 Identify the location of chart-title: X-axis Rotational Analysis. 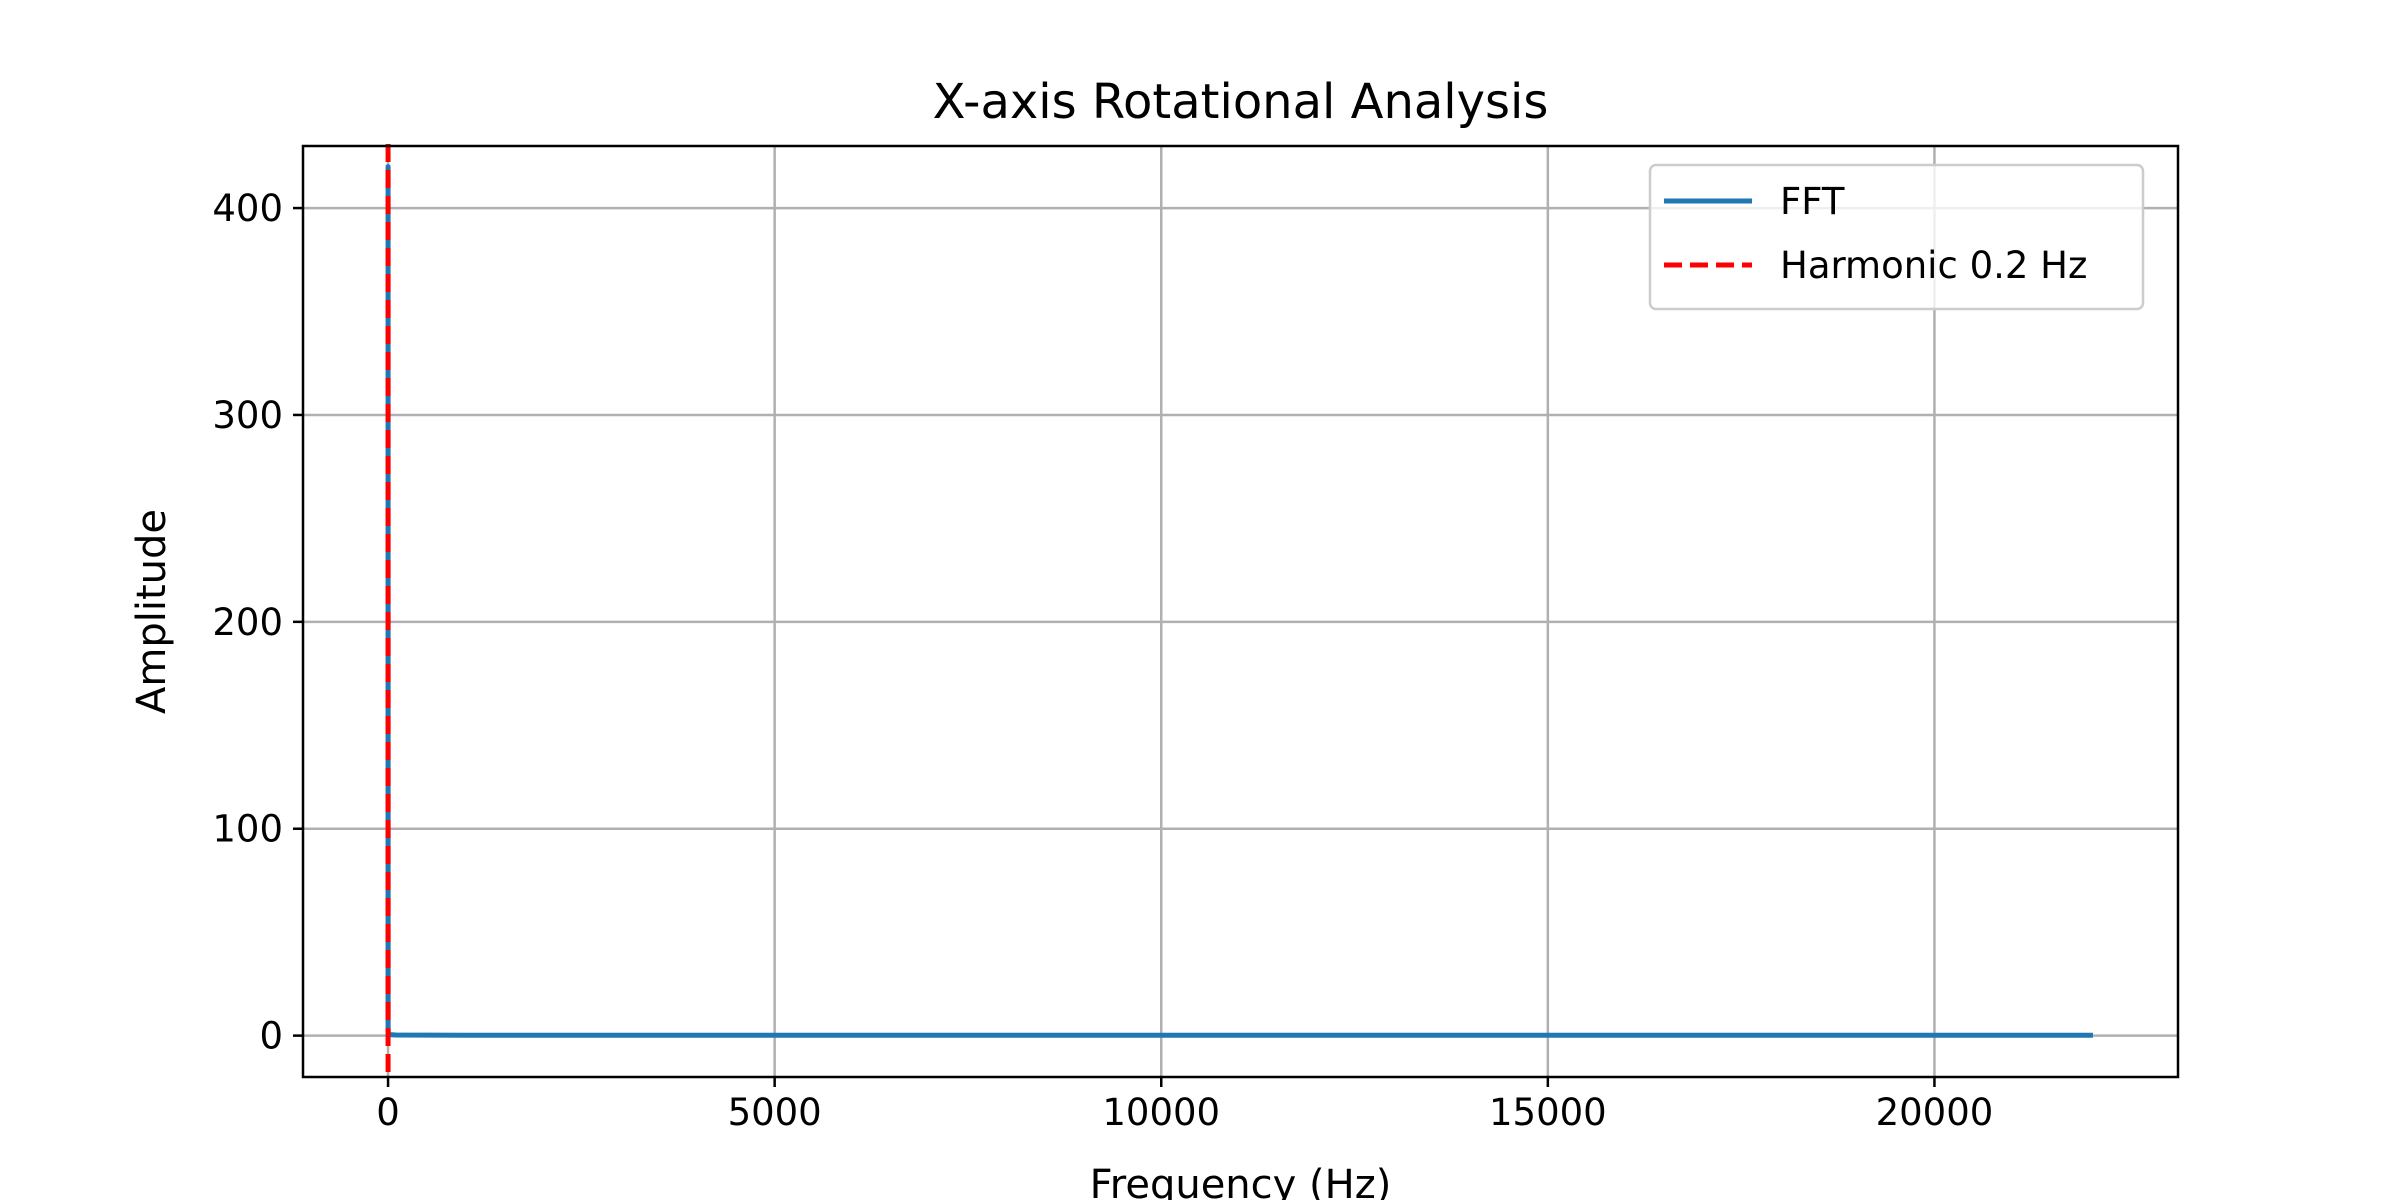
(1241, 102).